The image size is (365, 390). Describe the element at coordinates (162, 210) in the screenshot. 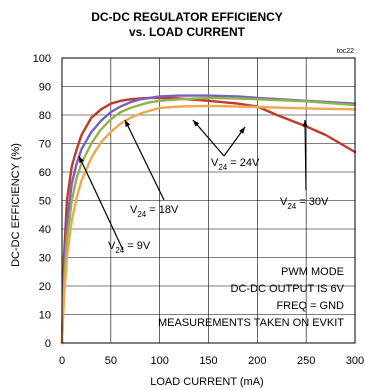

I see `label-suffix: = 18V` at that location.